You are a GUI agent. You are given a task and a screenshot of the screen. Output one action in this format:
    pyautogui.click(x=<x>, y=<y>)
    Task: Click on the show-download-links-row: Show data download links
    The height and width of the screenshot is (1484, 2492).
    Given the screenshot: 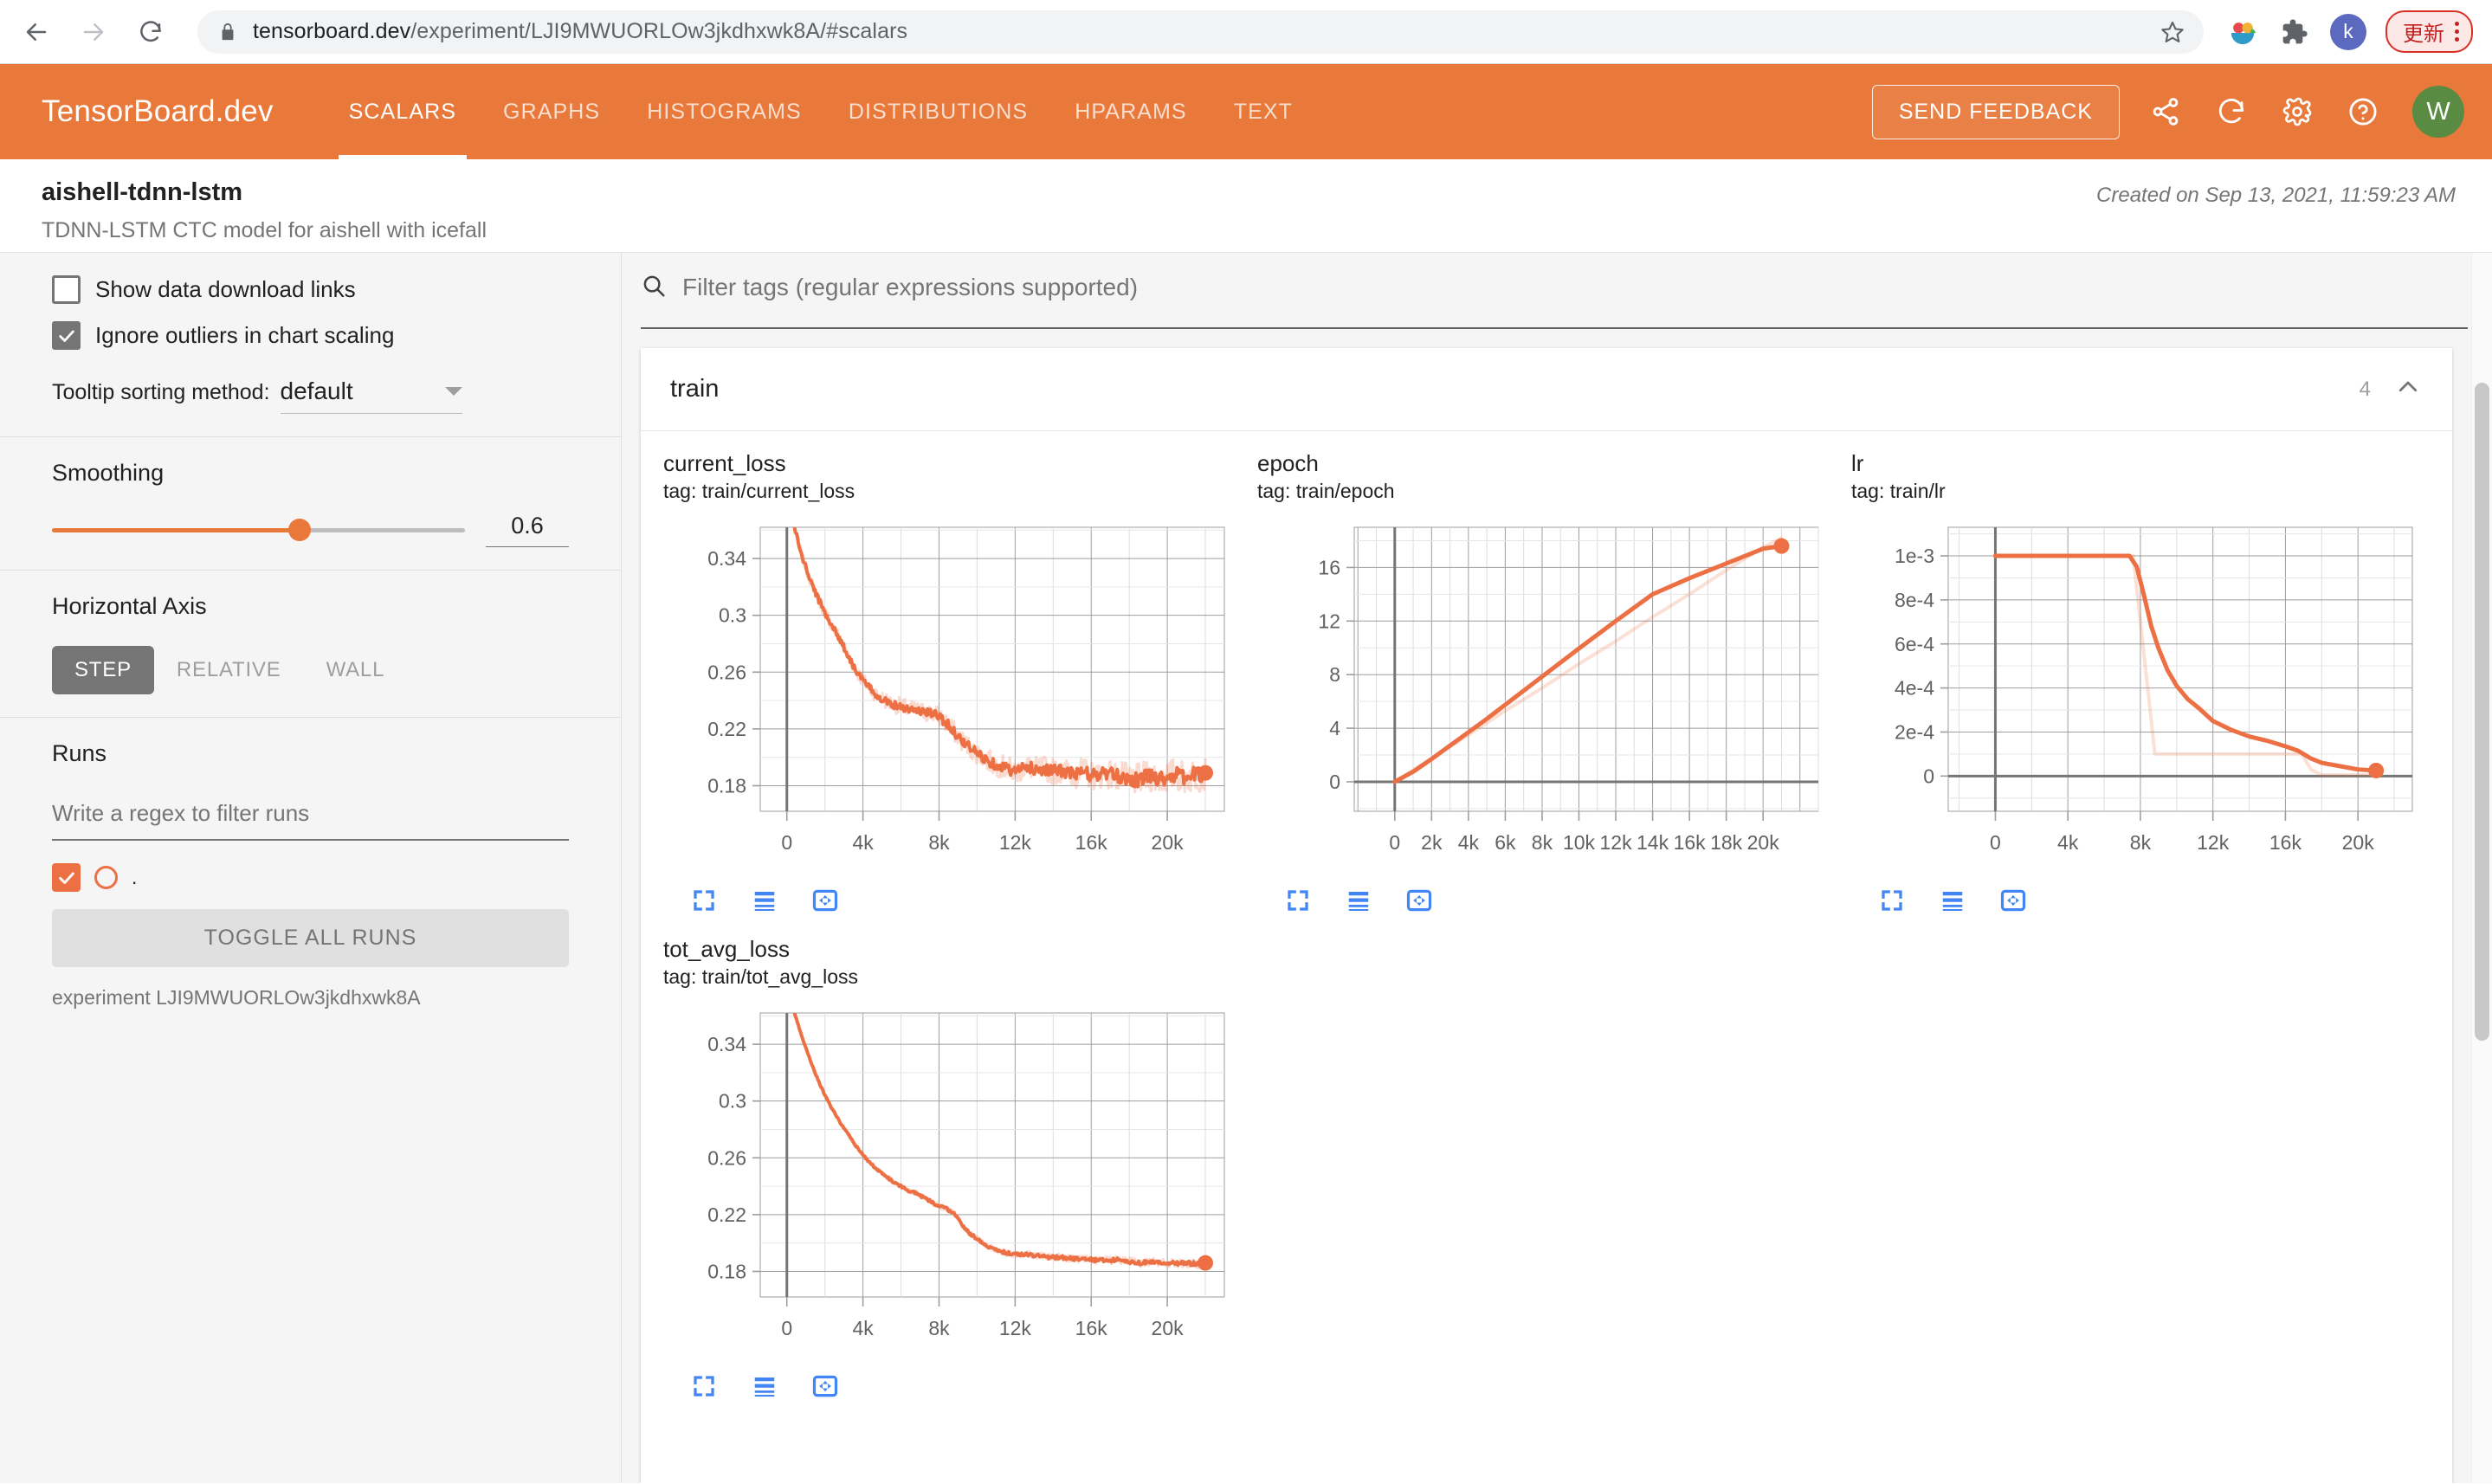 What is the action you would take?
    pyautogui.click(x=310, y=289)
    